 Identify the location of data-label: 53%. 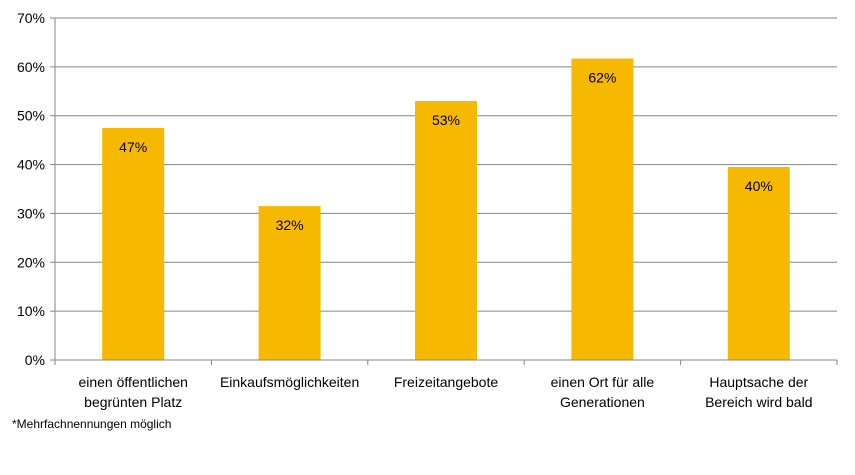
(446, 120).